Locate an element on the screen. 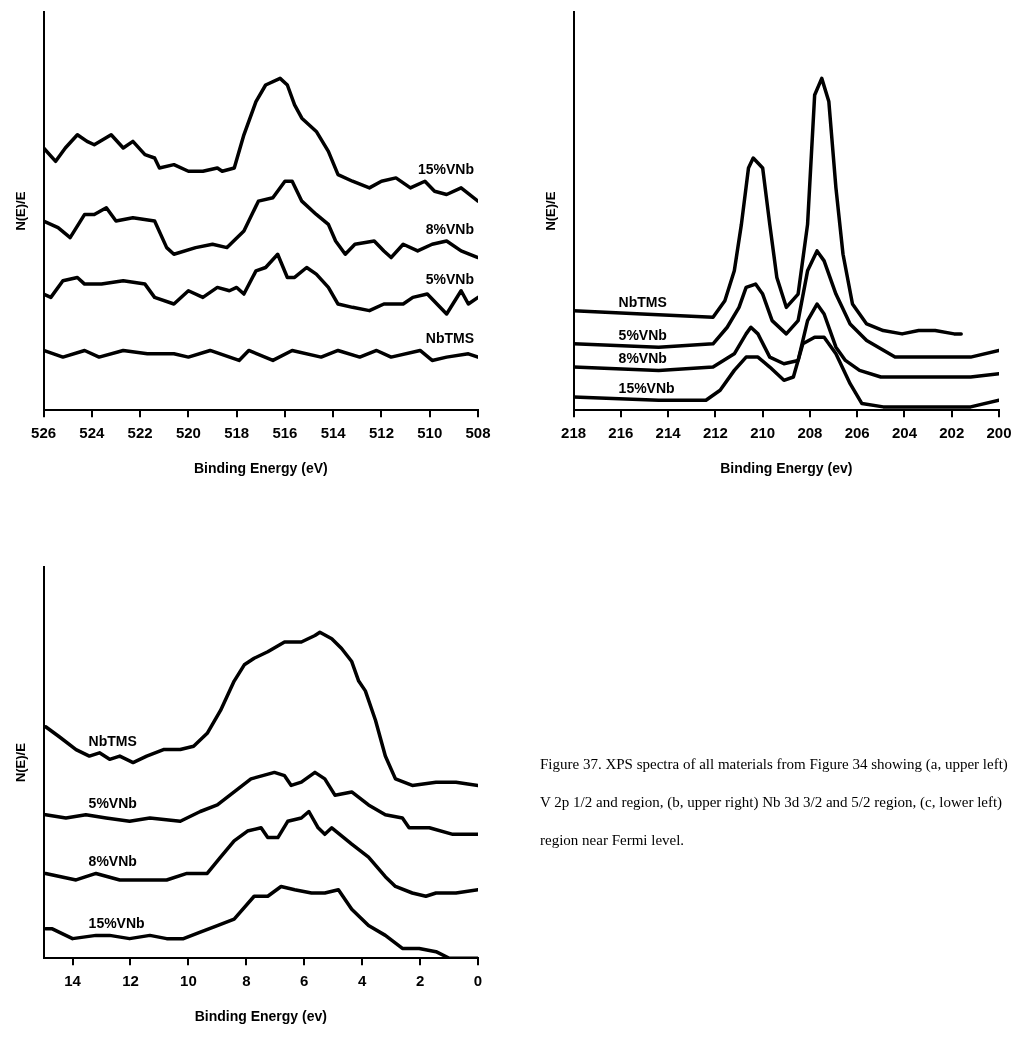 The image size is (1021, 1038). x-tick-label: 14 is located at coordinates (73, 981).